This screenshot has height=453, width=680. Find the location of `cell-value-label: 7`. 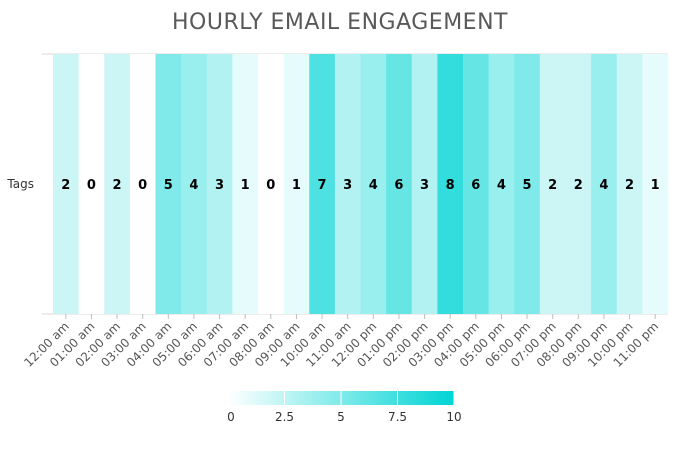

cell-value-label: 7 is located at coordinates (322, 185).